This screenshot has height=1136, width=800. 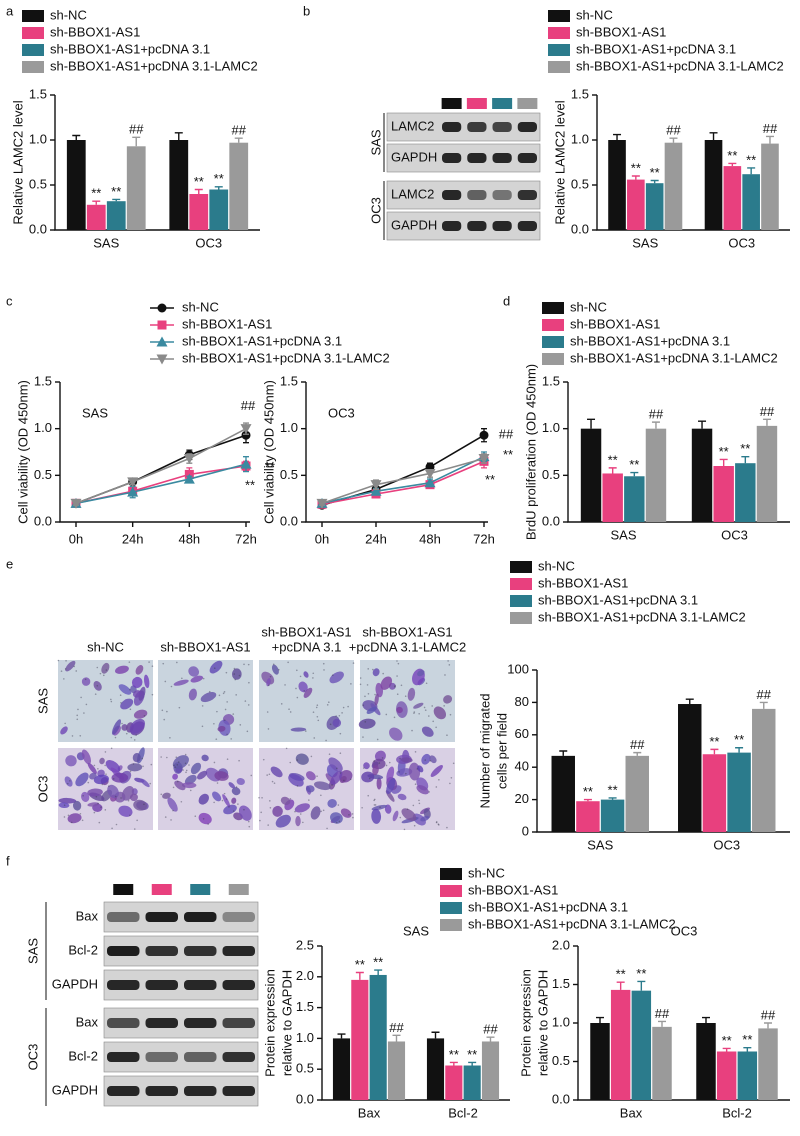 What do you see at coordinates (556, 565) in the screenshot?
I see `legend-label: sh-NC` at bounding box center [556, 565].